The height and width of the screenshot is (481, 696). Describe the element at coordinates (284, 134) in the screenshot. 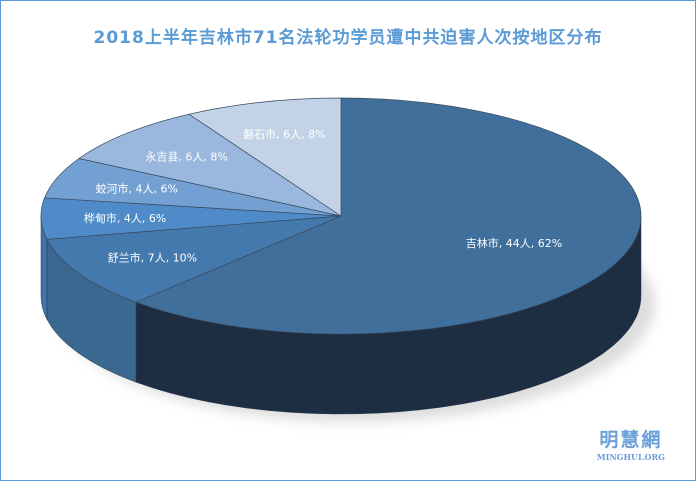

I see `slice-label: 磐石市, 6人, 8%` at that location.